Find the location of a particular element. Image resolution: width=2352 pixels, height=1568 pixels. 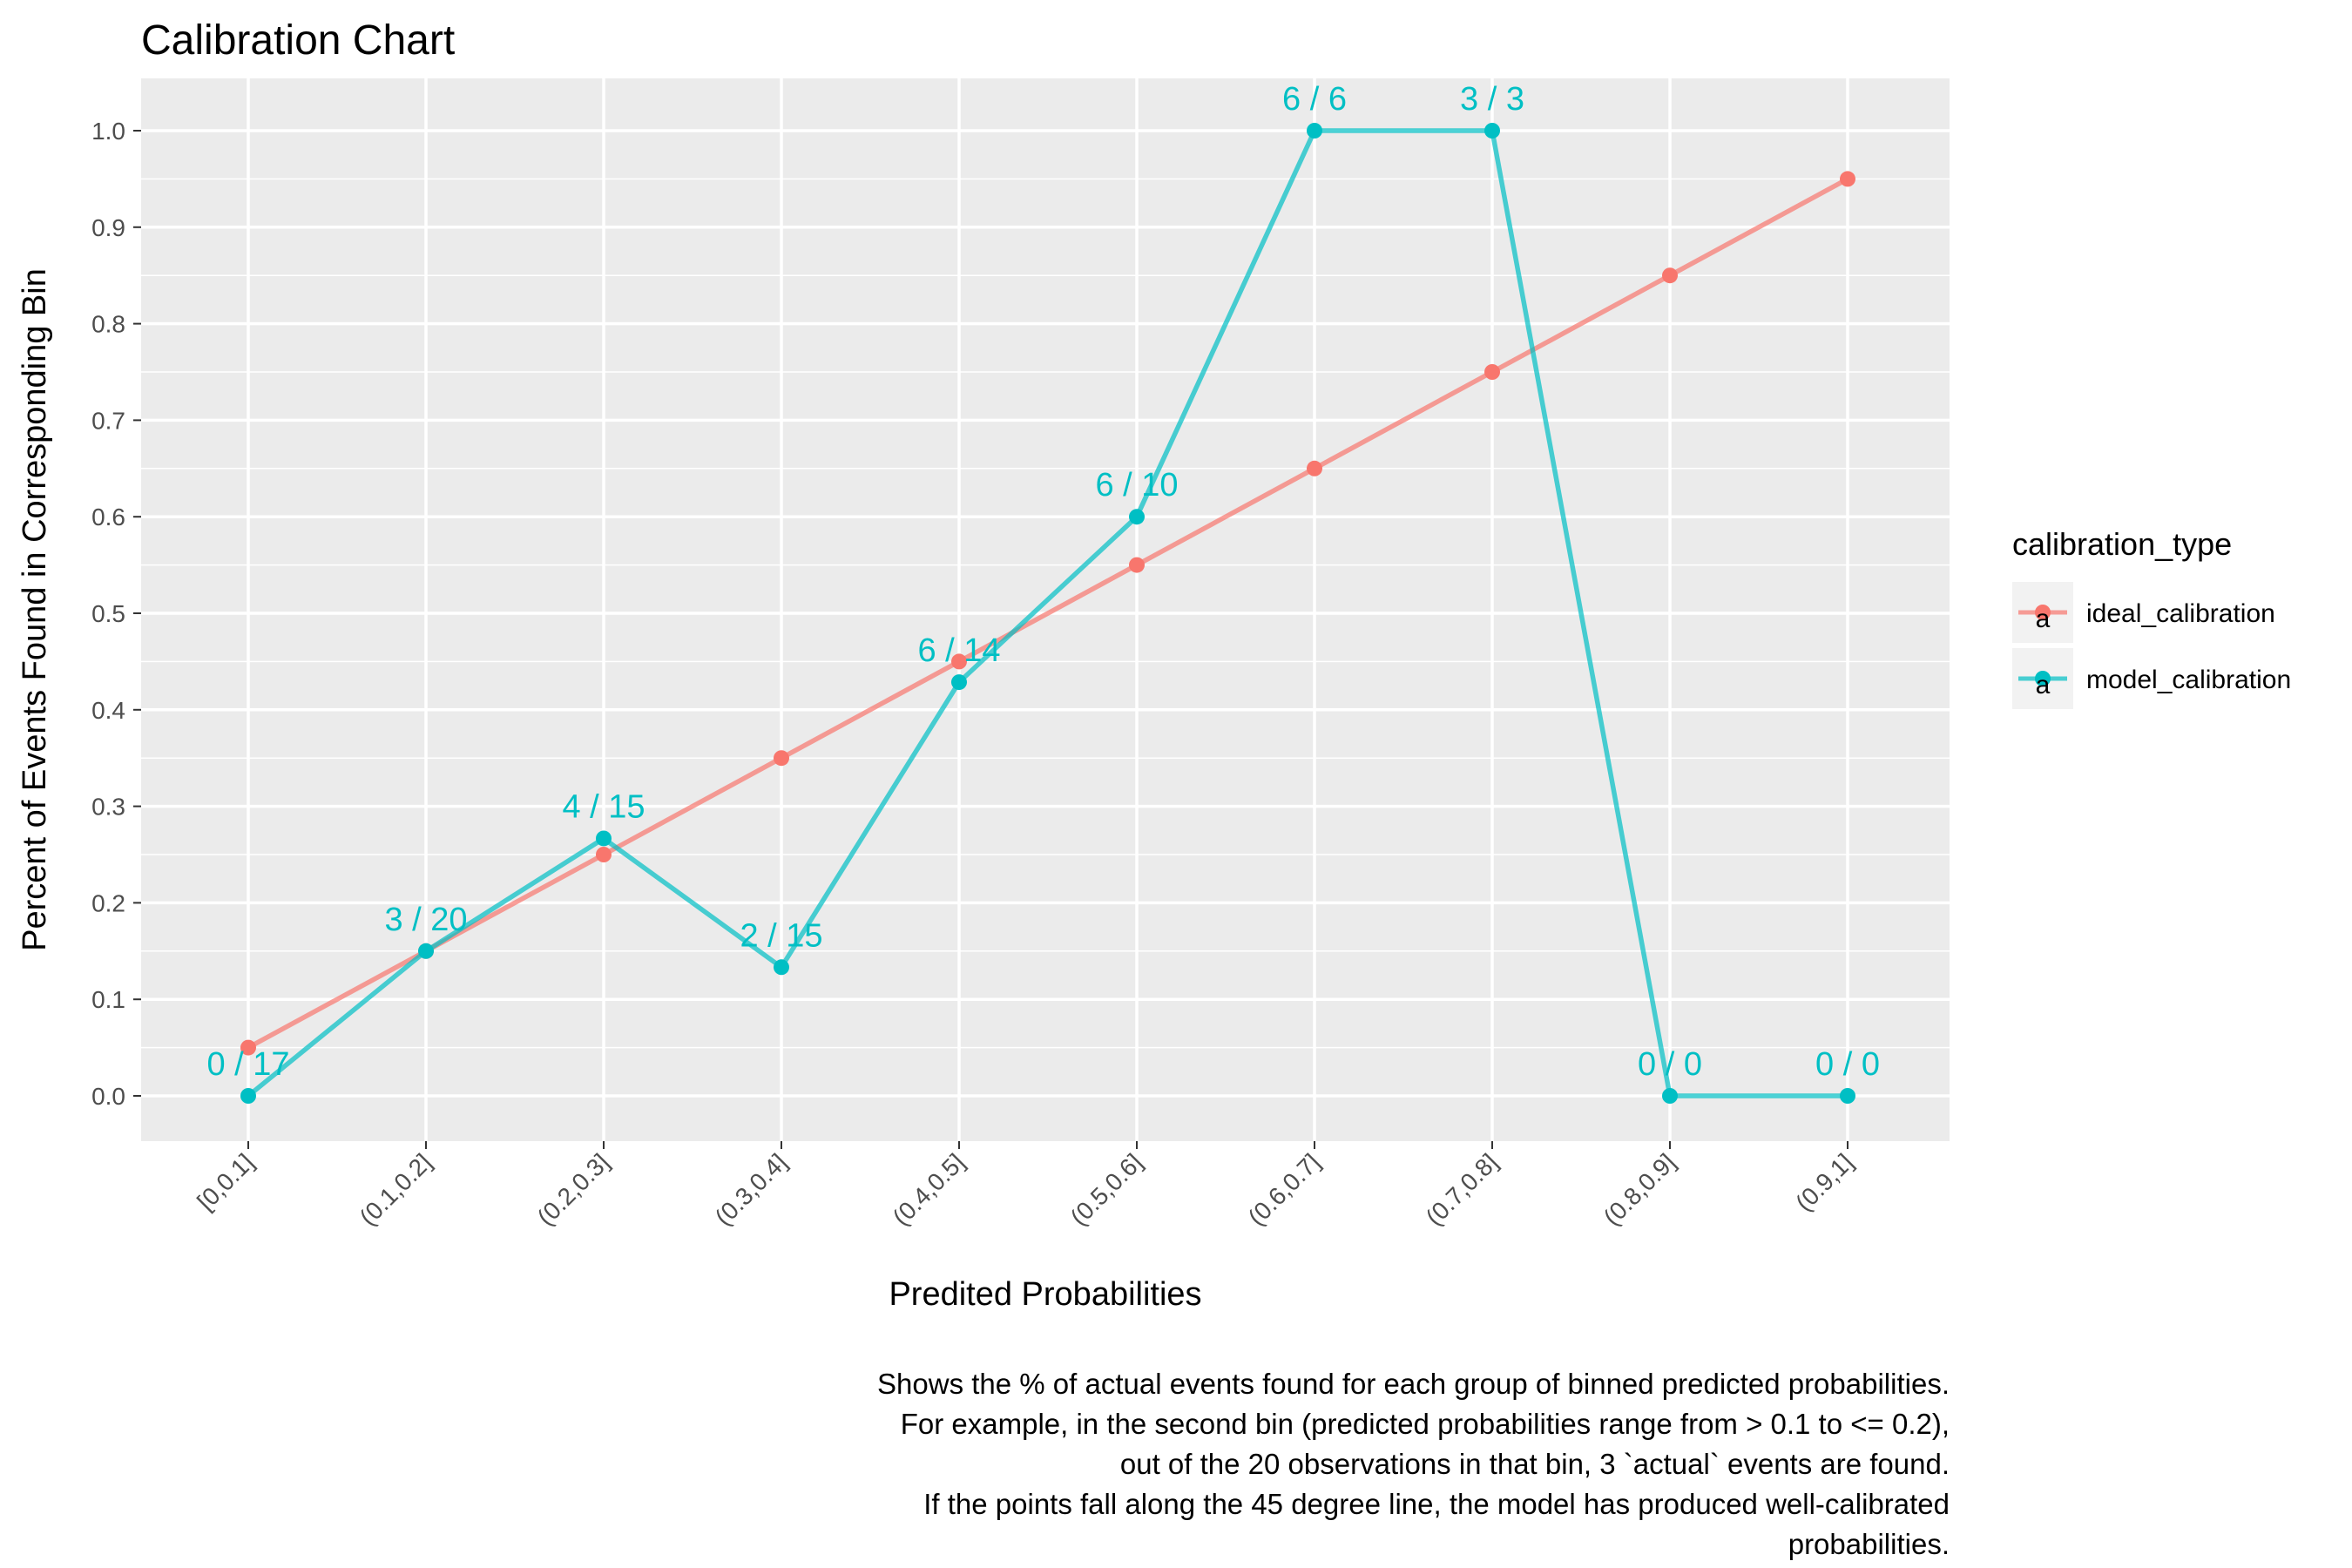

x-tick-label: (0.1,0.2] is located at coordinates (396, 1189).